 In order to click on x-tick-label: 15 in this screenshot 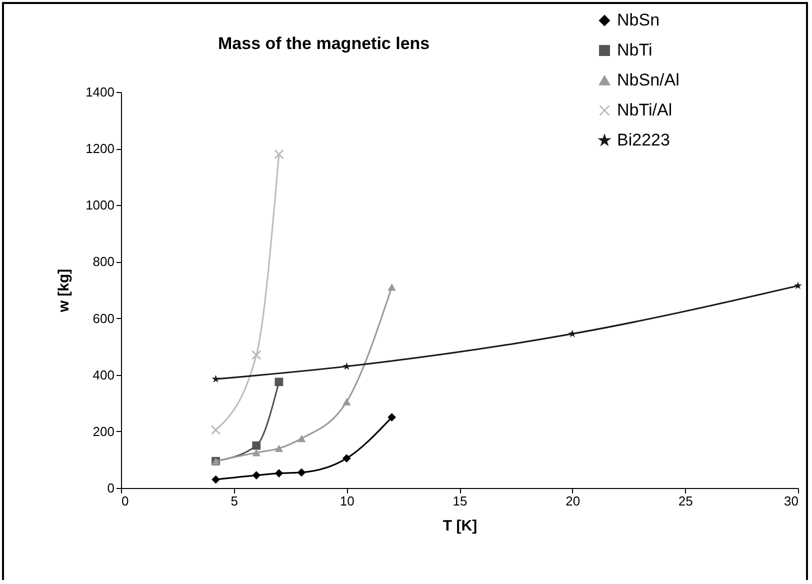, I will do `click(460, 501)`.